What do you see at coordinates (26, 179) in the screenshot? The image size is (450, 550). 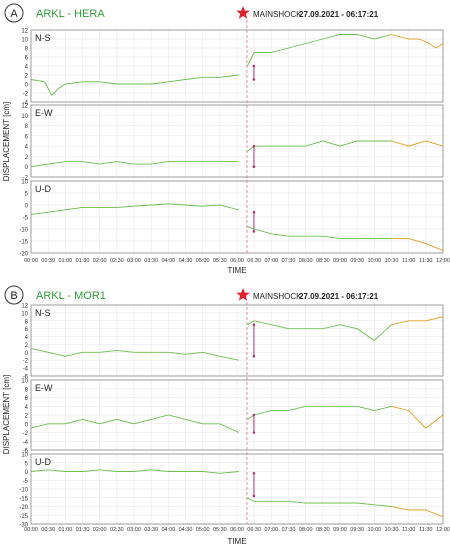 I see `y-tick-label: -2` at bounding box center [26, 179].